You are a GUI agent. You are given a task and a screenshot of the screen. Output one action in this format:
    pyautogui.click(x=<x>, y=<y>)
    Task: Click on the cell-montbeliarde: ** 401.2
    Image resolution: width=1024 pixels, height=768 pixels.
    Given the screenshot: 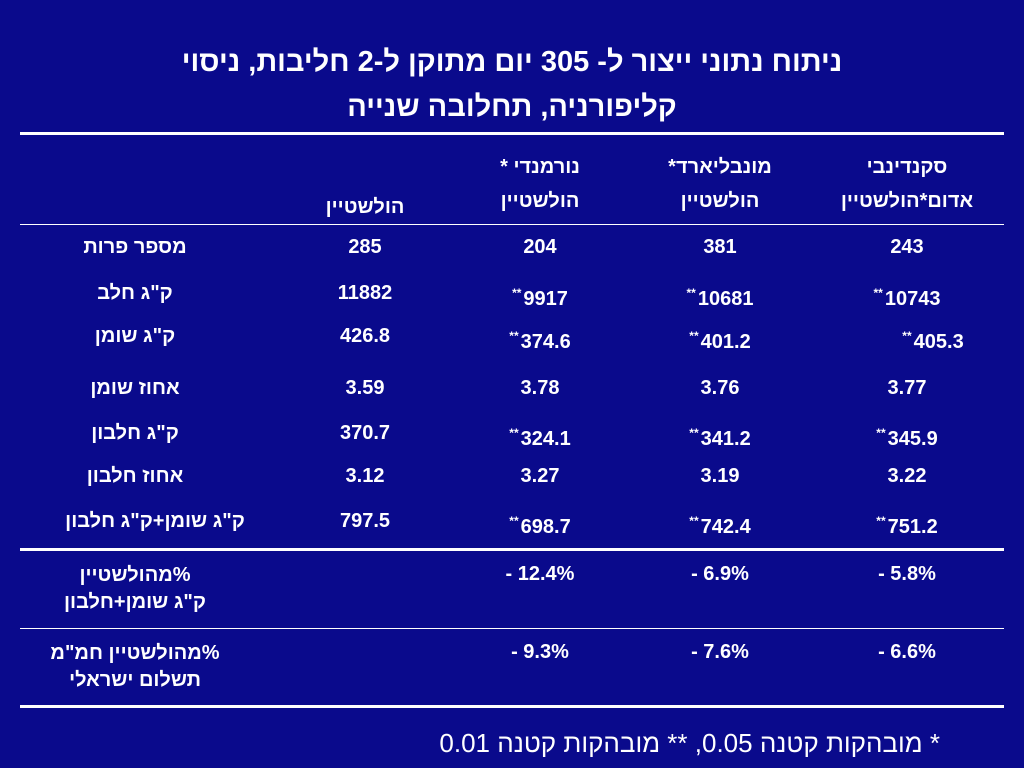 What is the action you would take?
    pyautogui.click(x=720, y=339)
    